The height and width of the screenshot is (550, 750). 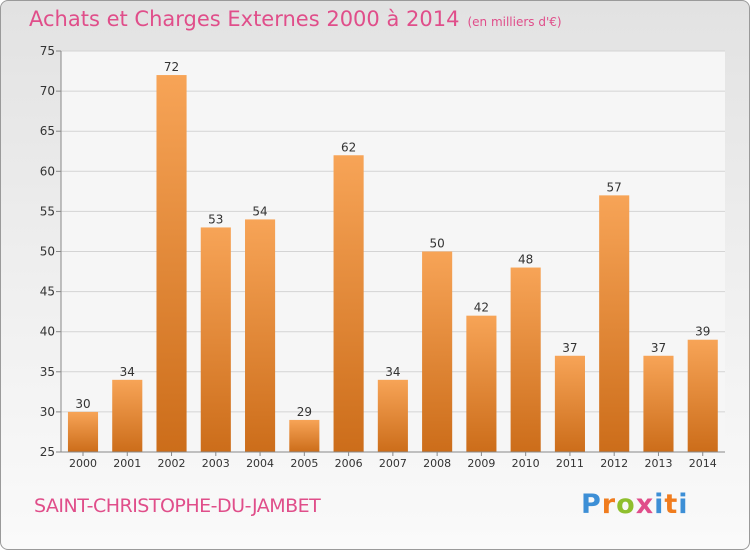 I want to click on bar-2007, so click(x=392, y=415).